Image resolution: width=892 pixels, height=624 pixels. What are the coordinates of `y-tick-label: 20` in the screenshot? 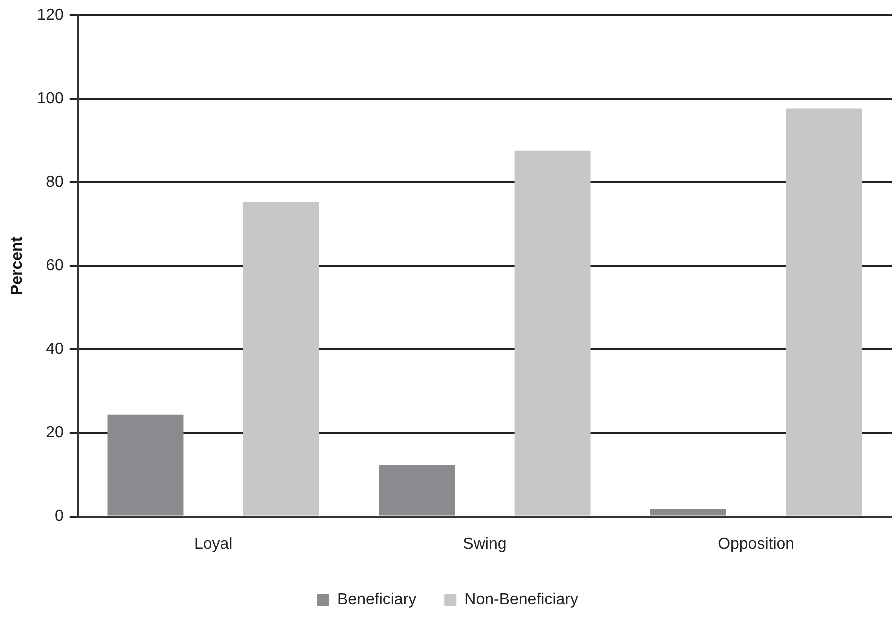 It's located at (55, 433).